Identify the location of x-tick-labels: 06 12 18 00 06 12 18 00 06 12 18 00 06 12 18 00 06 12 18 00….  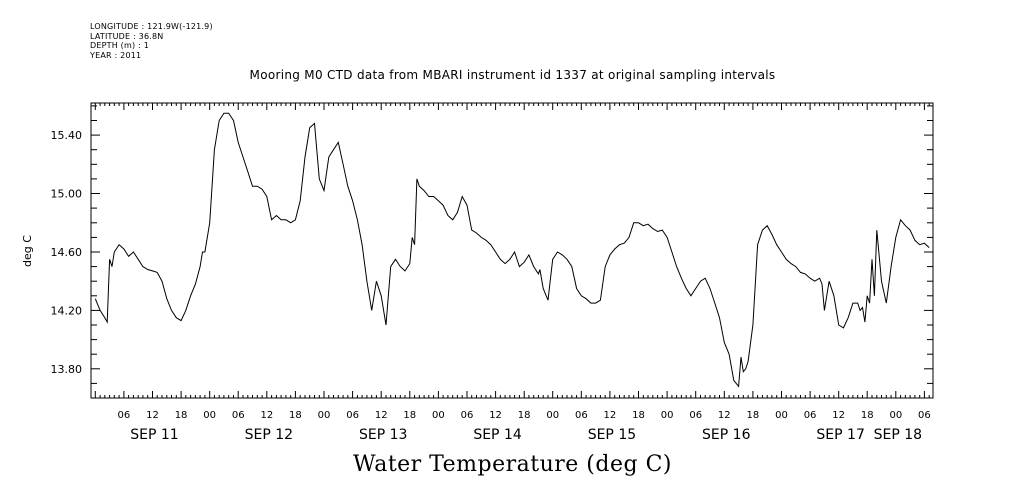
(524, 415).